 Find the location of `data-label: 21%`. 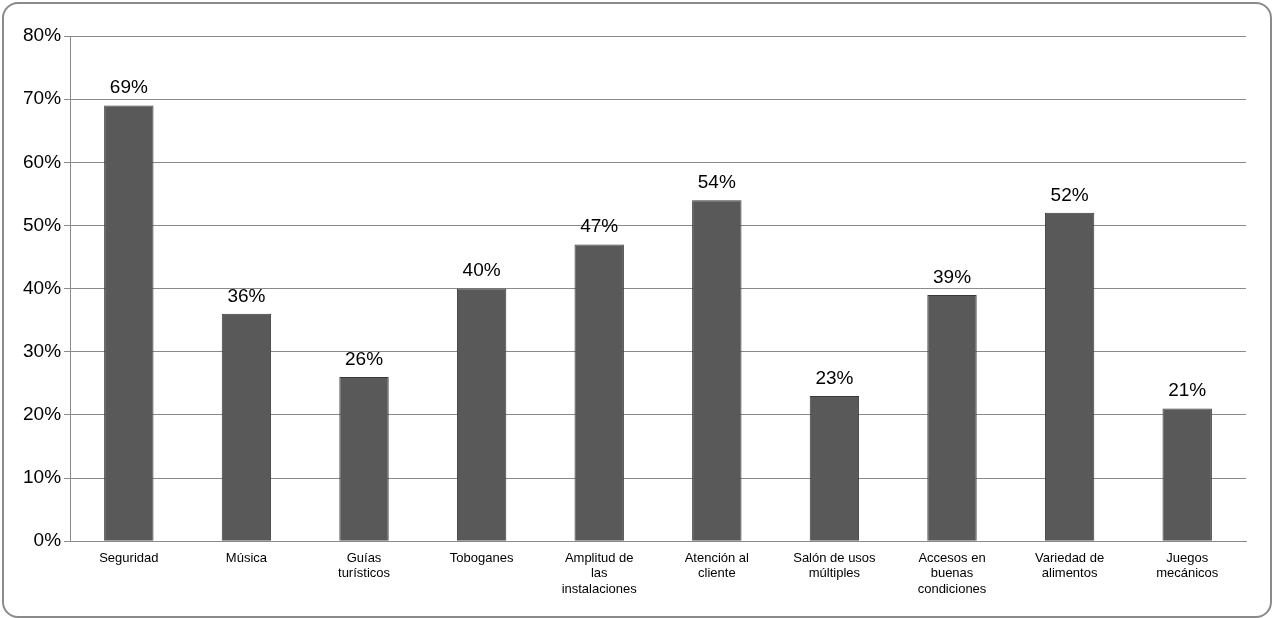

data-label: 21% is located at coordinates (1187, 390).